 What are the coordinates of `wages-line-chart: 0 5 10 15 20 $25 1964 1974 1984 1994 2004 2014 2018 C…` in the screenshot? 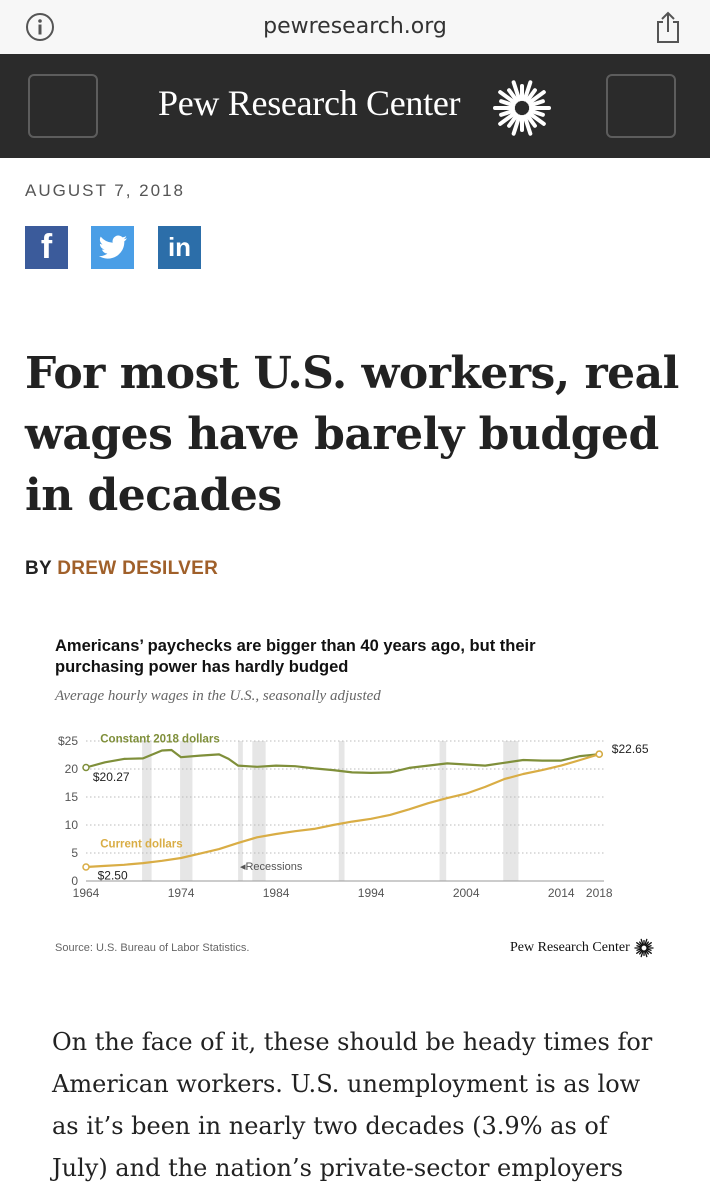 It's located at (353, 817).